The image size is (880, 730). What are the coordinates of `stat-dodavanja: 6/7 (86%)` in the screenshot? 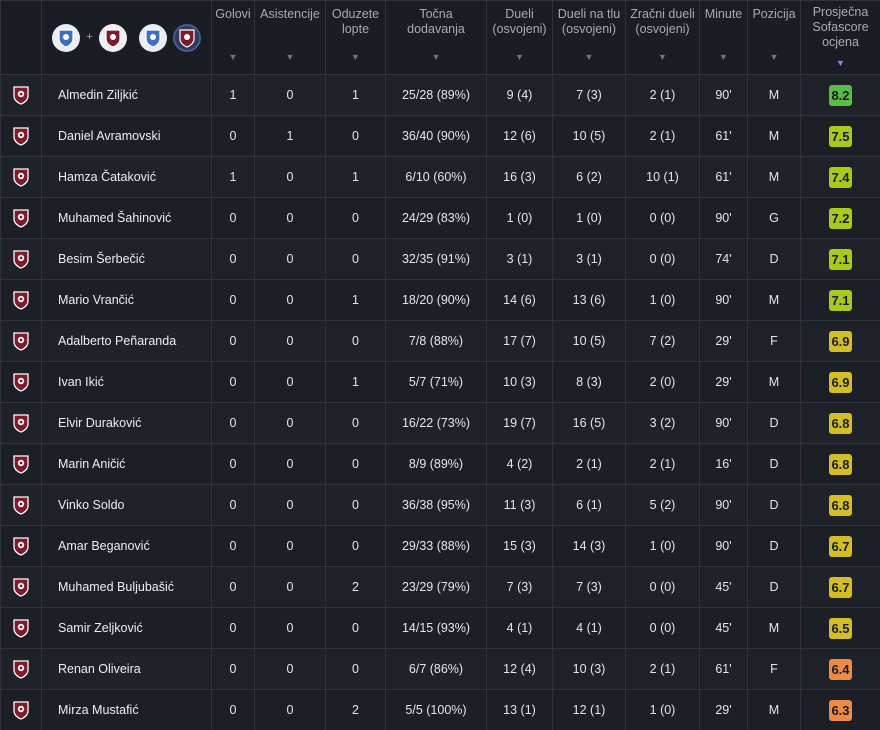 It's located at (436, 669).